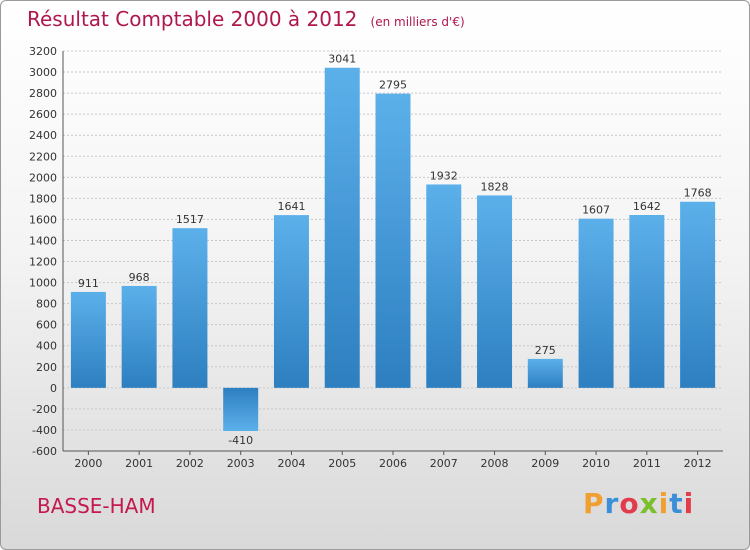 The height and width of the screenshot is (550, 750). Describe the element at coordinates (698, 193) in the screenshot. I see `value-label-2012: 1768` at that location.